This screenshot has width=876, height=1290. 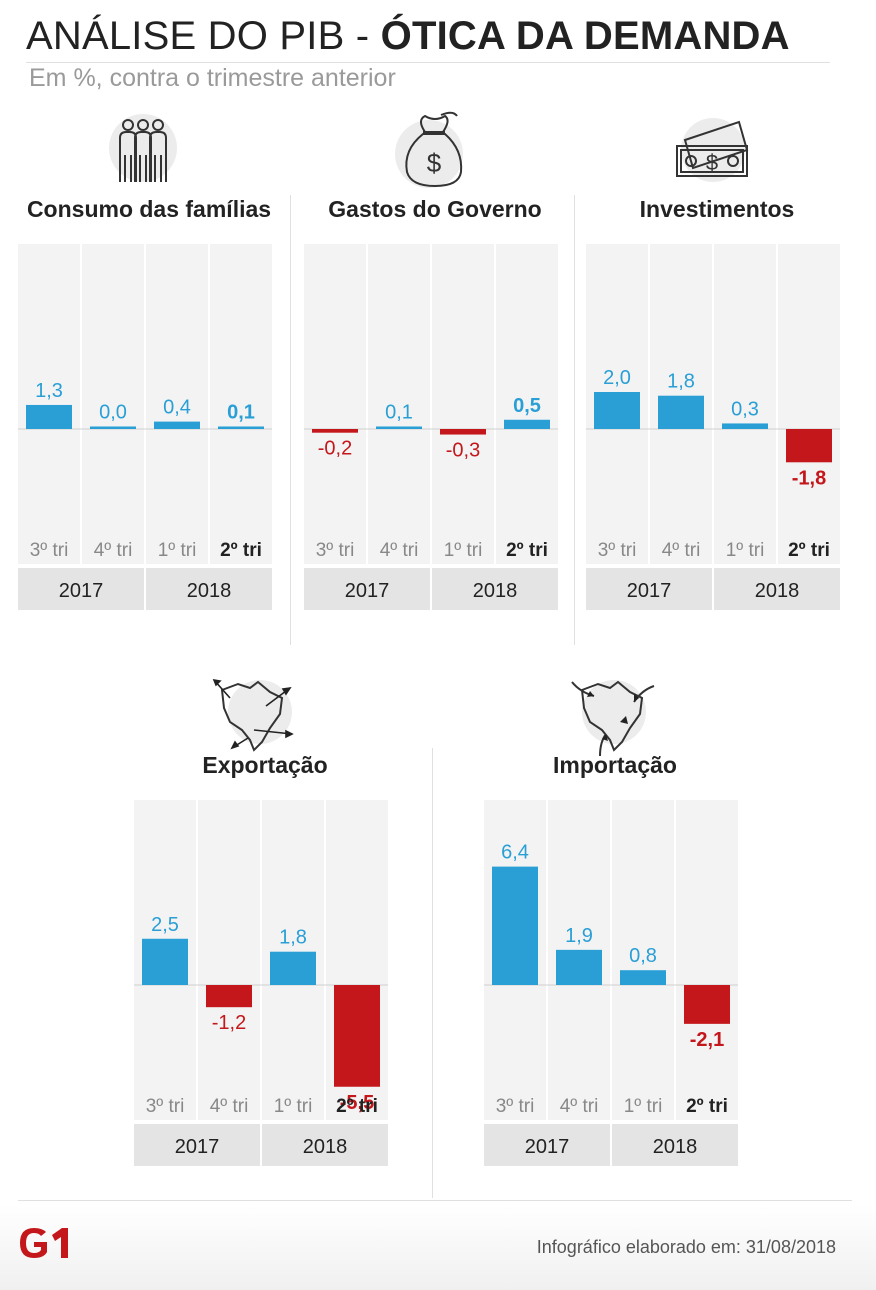 What do you see at coordinates (165, 925) in the screenshot?
I see `data-label: 2,5` at bounding box center [165, 925].